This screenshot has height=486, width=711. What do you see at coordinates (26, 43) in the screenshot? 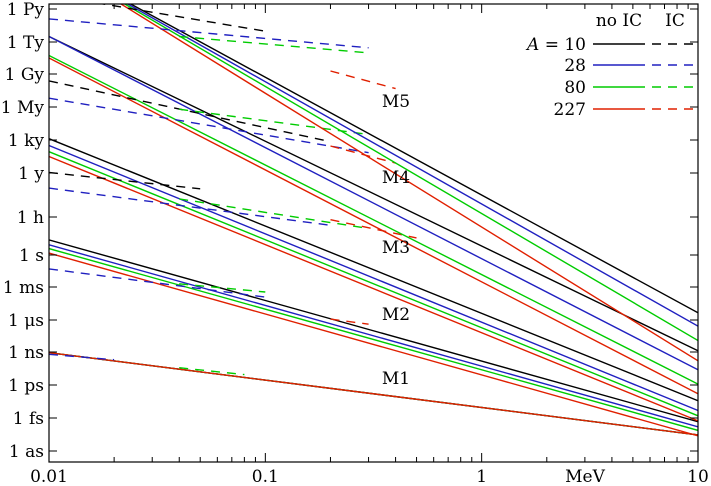
I see `y-tick-label: 1 Ty` at bounding box center [26, 43].